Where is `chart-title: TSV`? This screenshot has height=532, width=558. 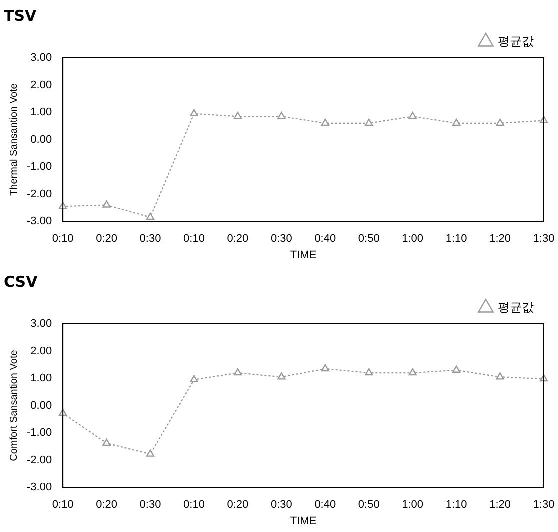
chart-title: TSV is located at coordinates (21, 15).